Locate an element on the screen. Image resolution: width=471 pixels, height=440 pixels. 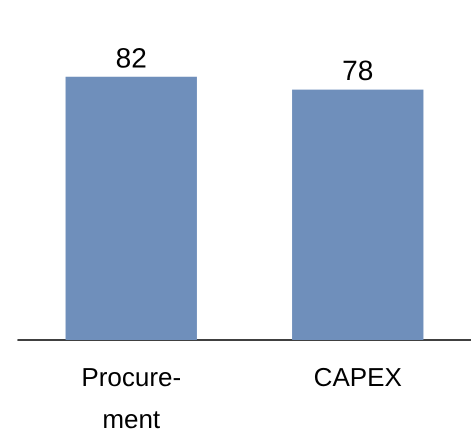
data-label: 82 is located at coordinates (131, 58).